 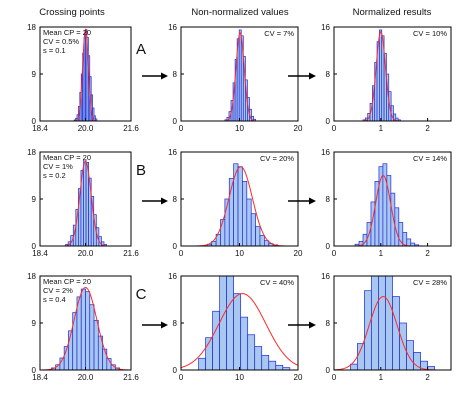 I want to click on panel-annotation: s = 0.4, so click(x=54, y=299).